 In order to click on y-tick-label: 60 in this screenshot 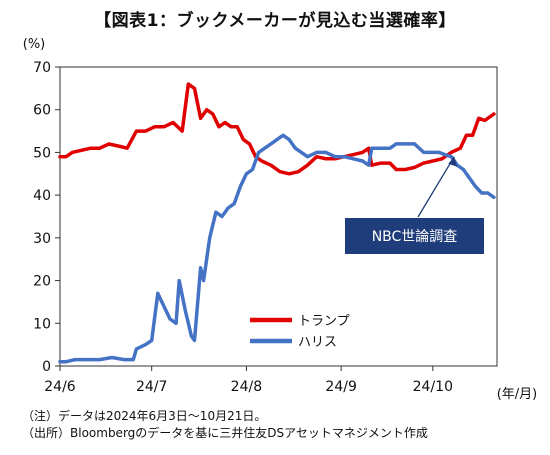, I will do `click(42, 111)`.